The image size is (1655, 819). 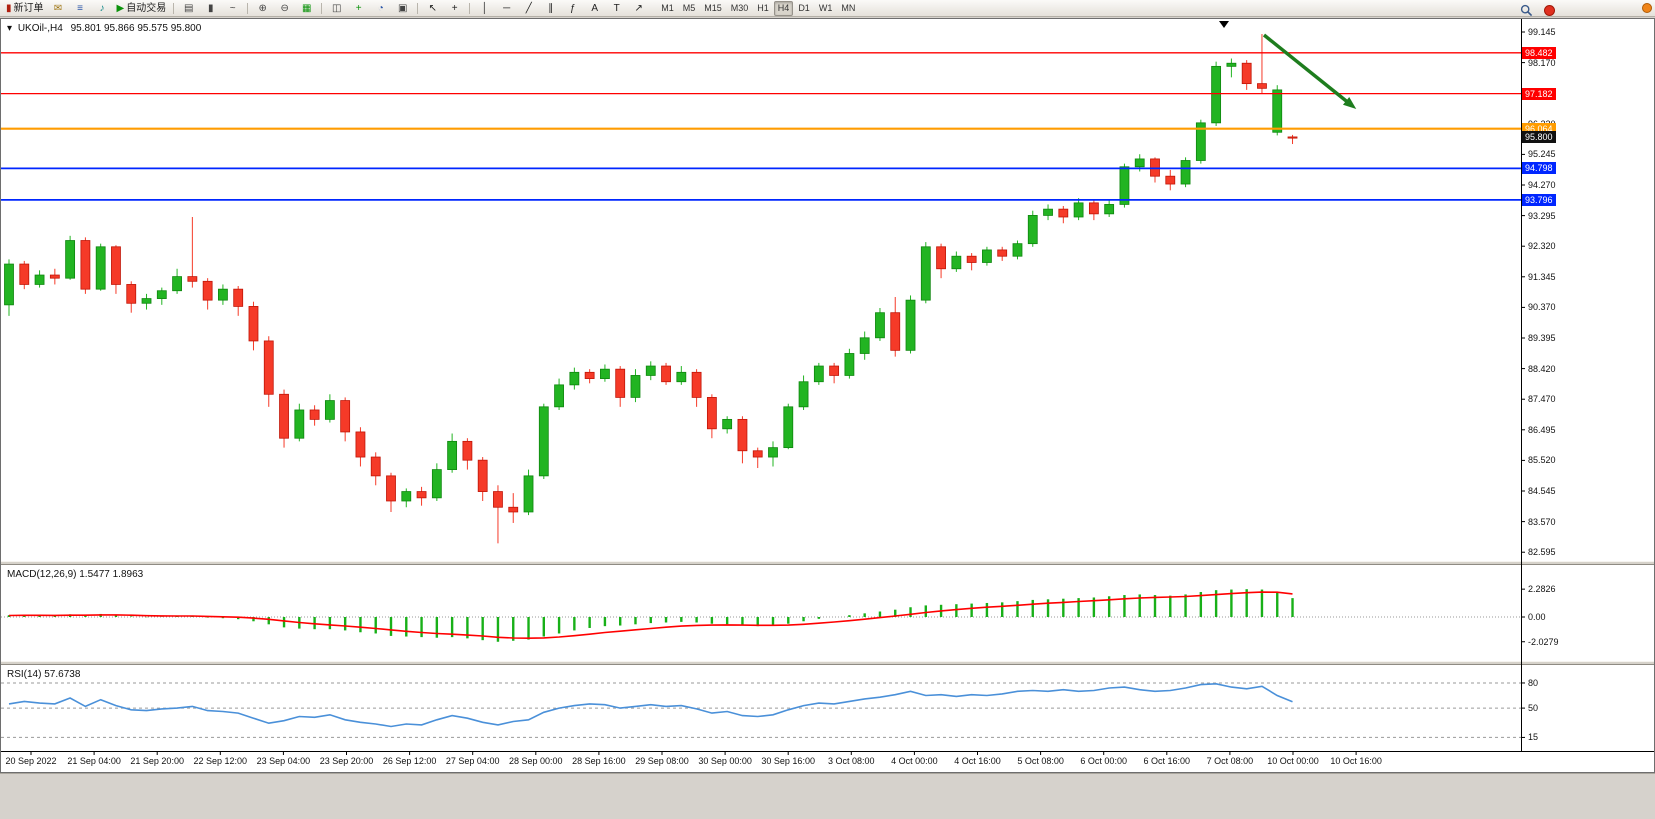 What do you see at coordinates (31, 761) in the screenshot?
I see `time-axis-label: 20 Sep 2022` at bounding box center [31, 761].